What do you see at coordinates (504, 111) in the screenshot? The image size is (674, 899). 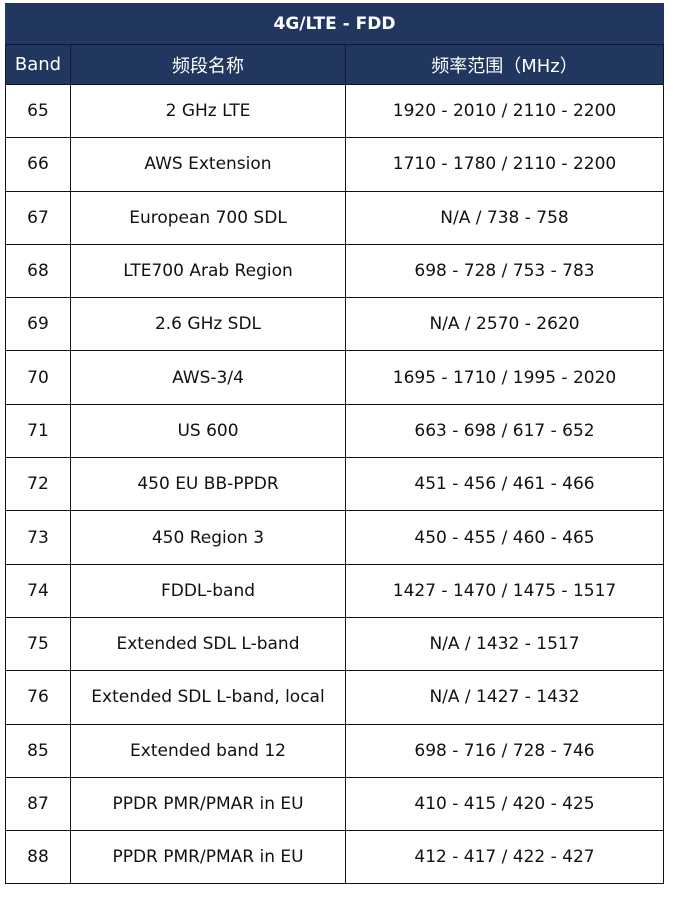 I see `frequency-range-cell: 1920 - 2010 / 2110 - 2200` at bounding box center [504, 111].